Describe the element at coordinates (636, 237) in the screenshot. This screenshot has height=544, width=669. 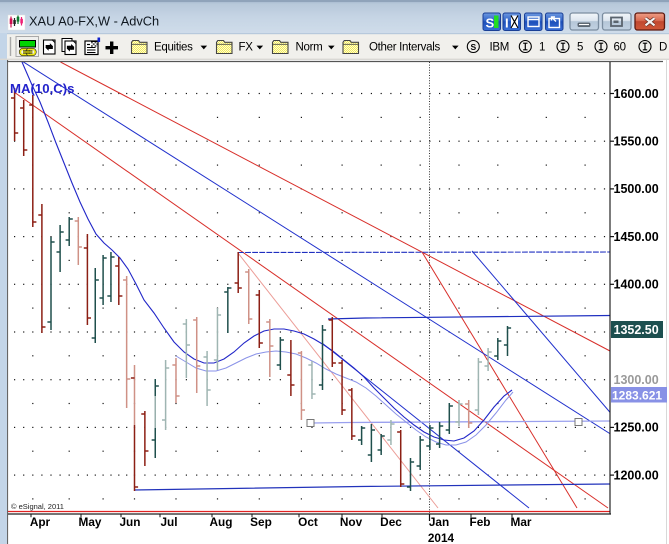
I see `svg-text: 1450.00` at that location.